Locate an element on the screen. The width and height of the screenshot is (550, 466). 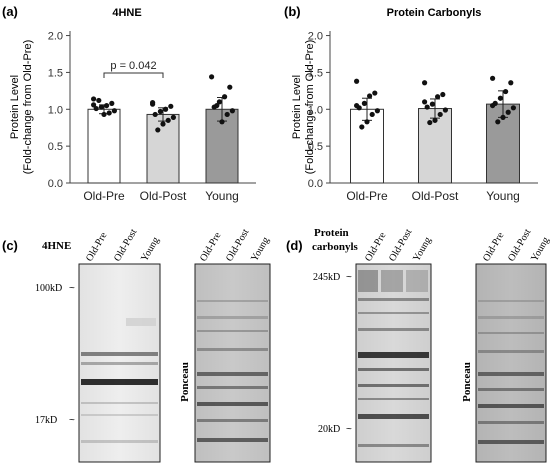
panel-b-label: (b) is located at coordinates (292, 11).